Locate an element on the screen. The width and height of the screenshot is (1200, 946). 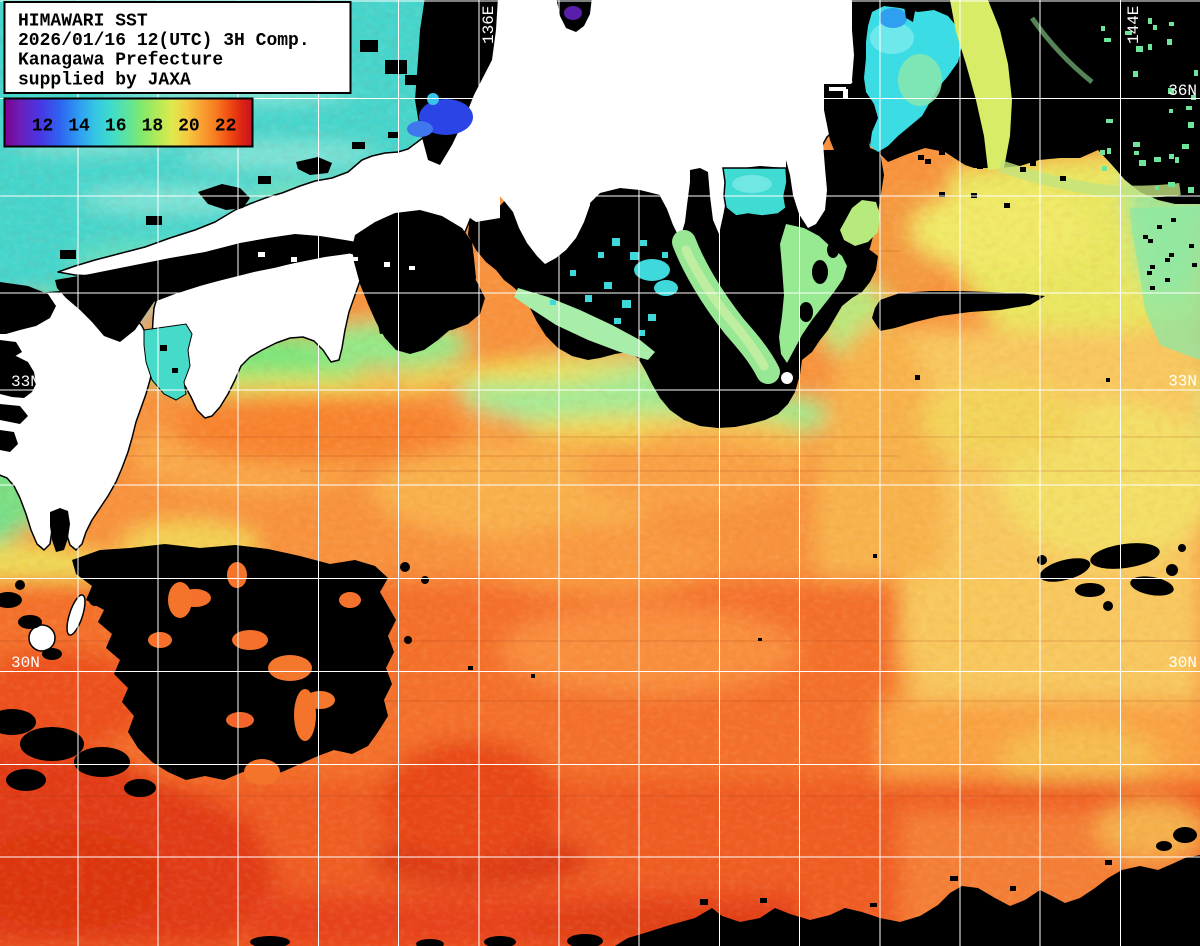
svg-text: 36N is located at coordinates (1182, 91).